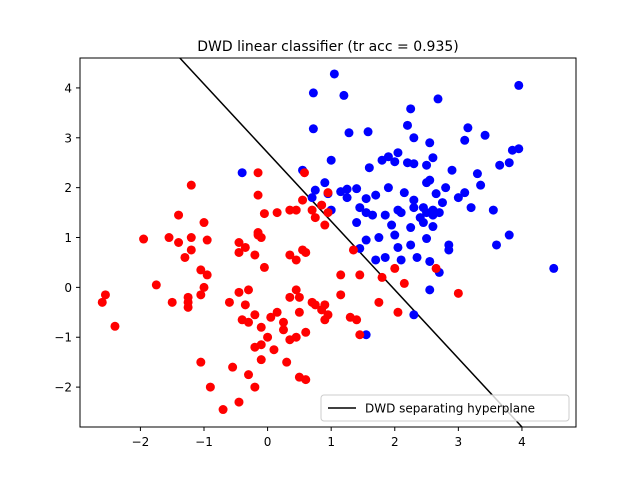 This screenshot has height=480, width=640. I want to click on x-tick-label: −1, so click(204, 442).